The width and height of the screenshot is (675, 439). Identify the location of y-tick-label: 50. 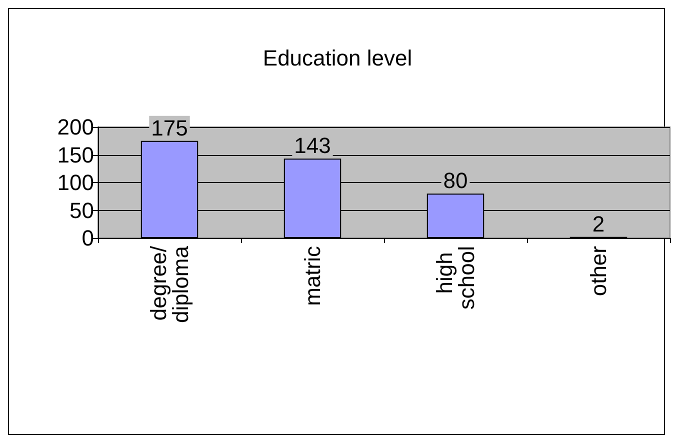
(82, 210).